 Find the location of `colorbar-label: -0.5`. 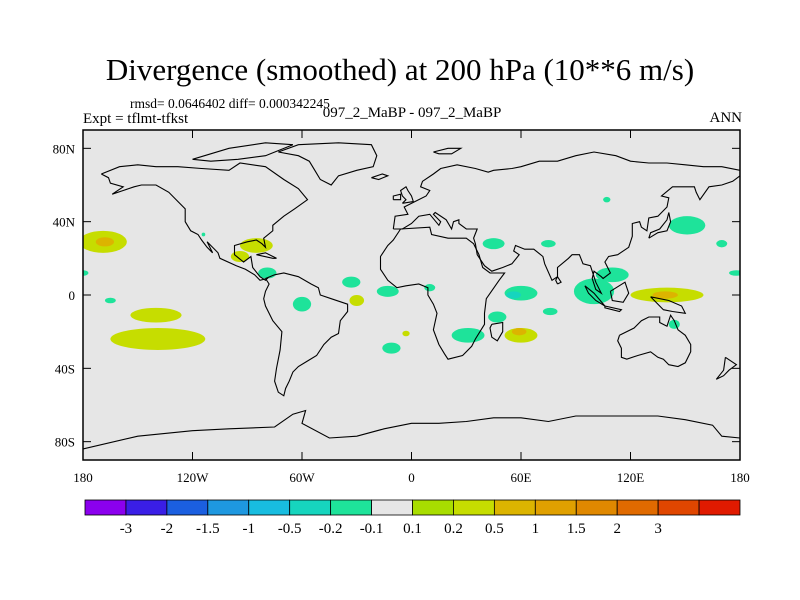

colorbar-label: -0.5 is located at coordinates (290, 529).